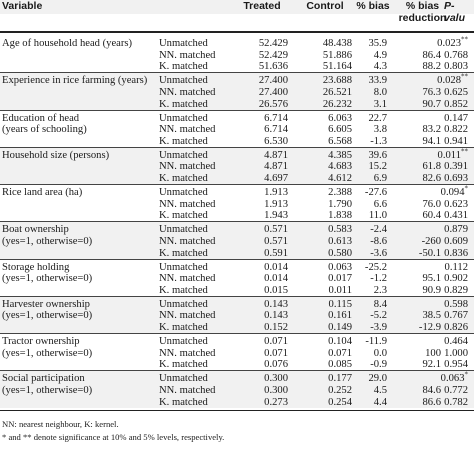 Image resolution: width=474 pixels, height=474 pixels. Describe the element at coordinates (376, 341) in the screenshot. I see `bias-value: -11.9` at that location.